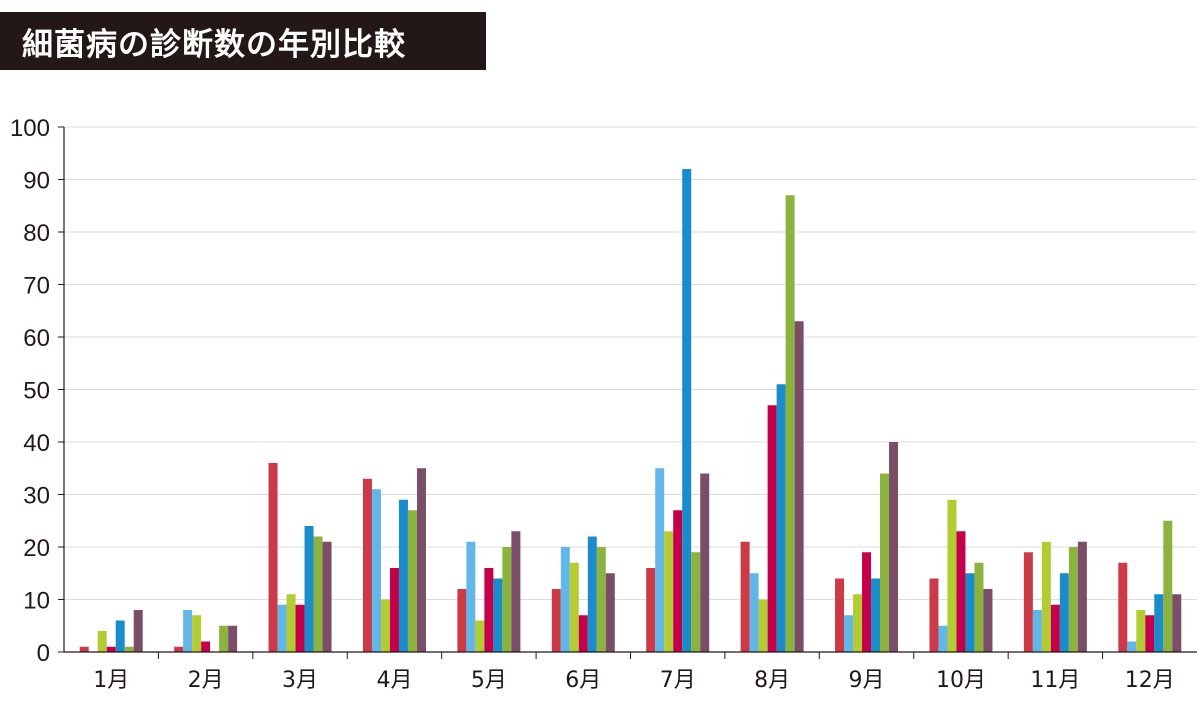  Describe the element at coordinates (36, 601) in the screenshot. I see `y-tick-label: 10` at that location.